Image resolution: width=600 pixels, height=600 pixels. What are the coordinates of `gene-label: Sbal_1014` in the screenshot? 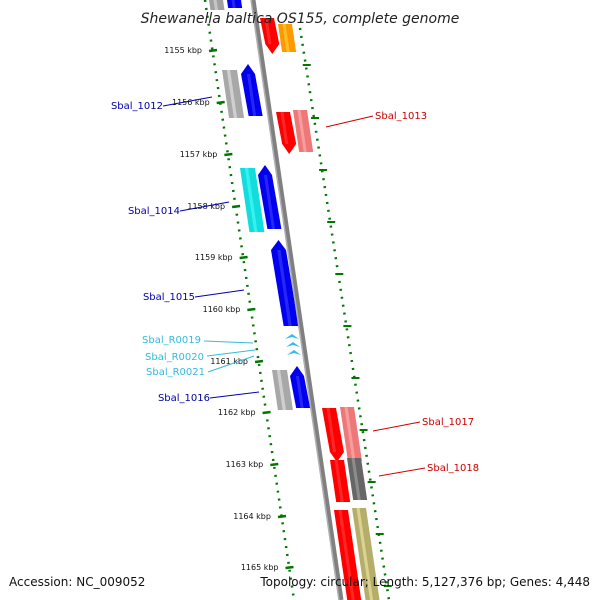 It's located at (154, 211).